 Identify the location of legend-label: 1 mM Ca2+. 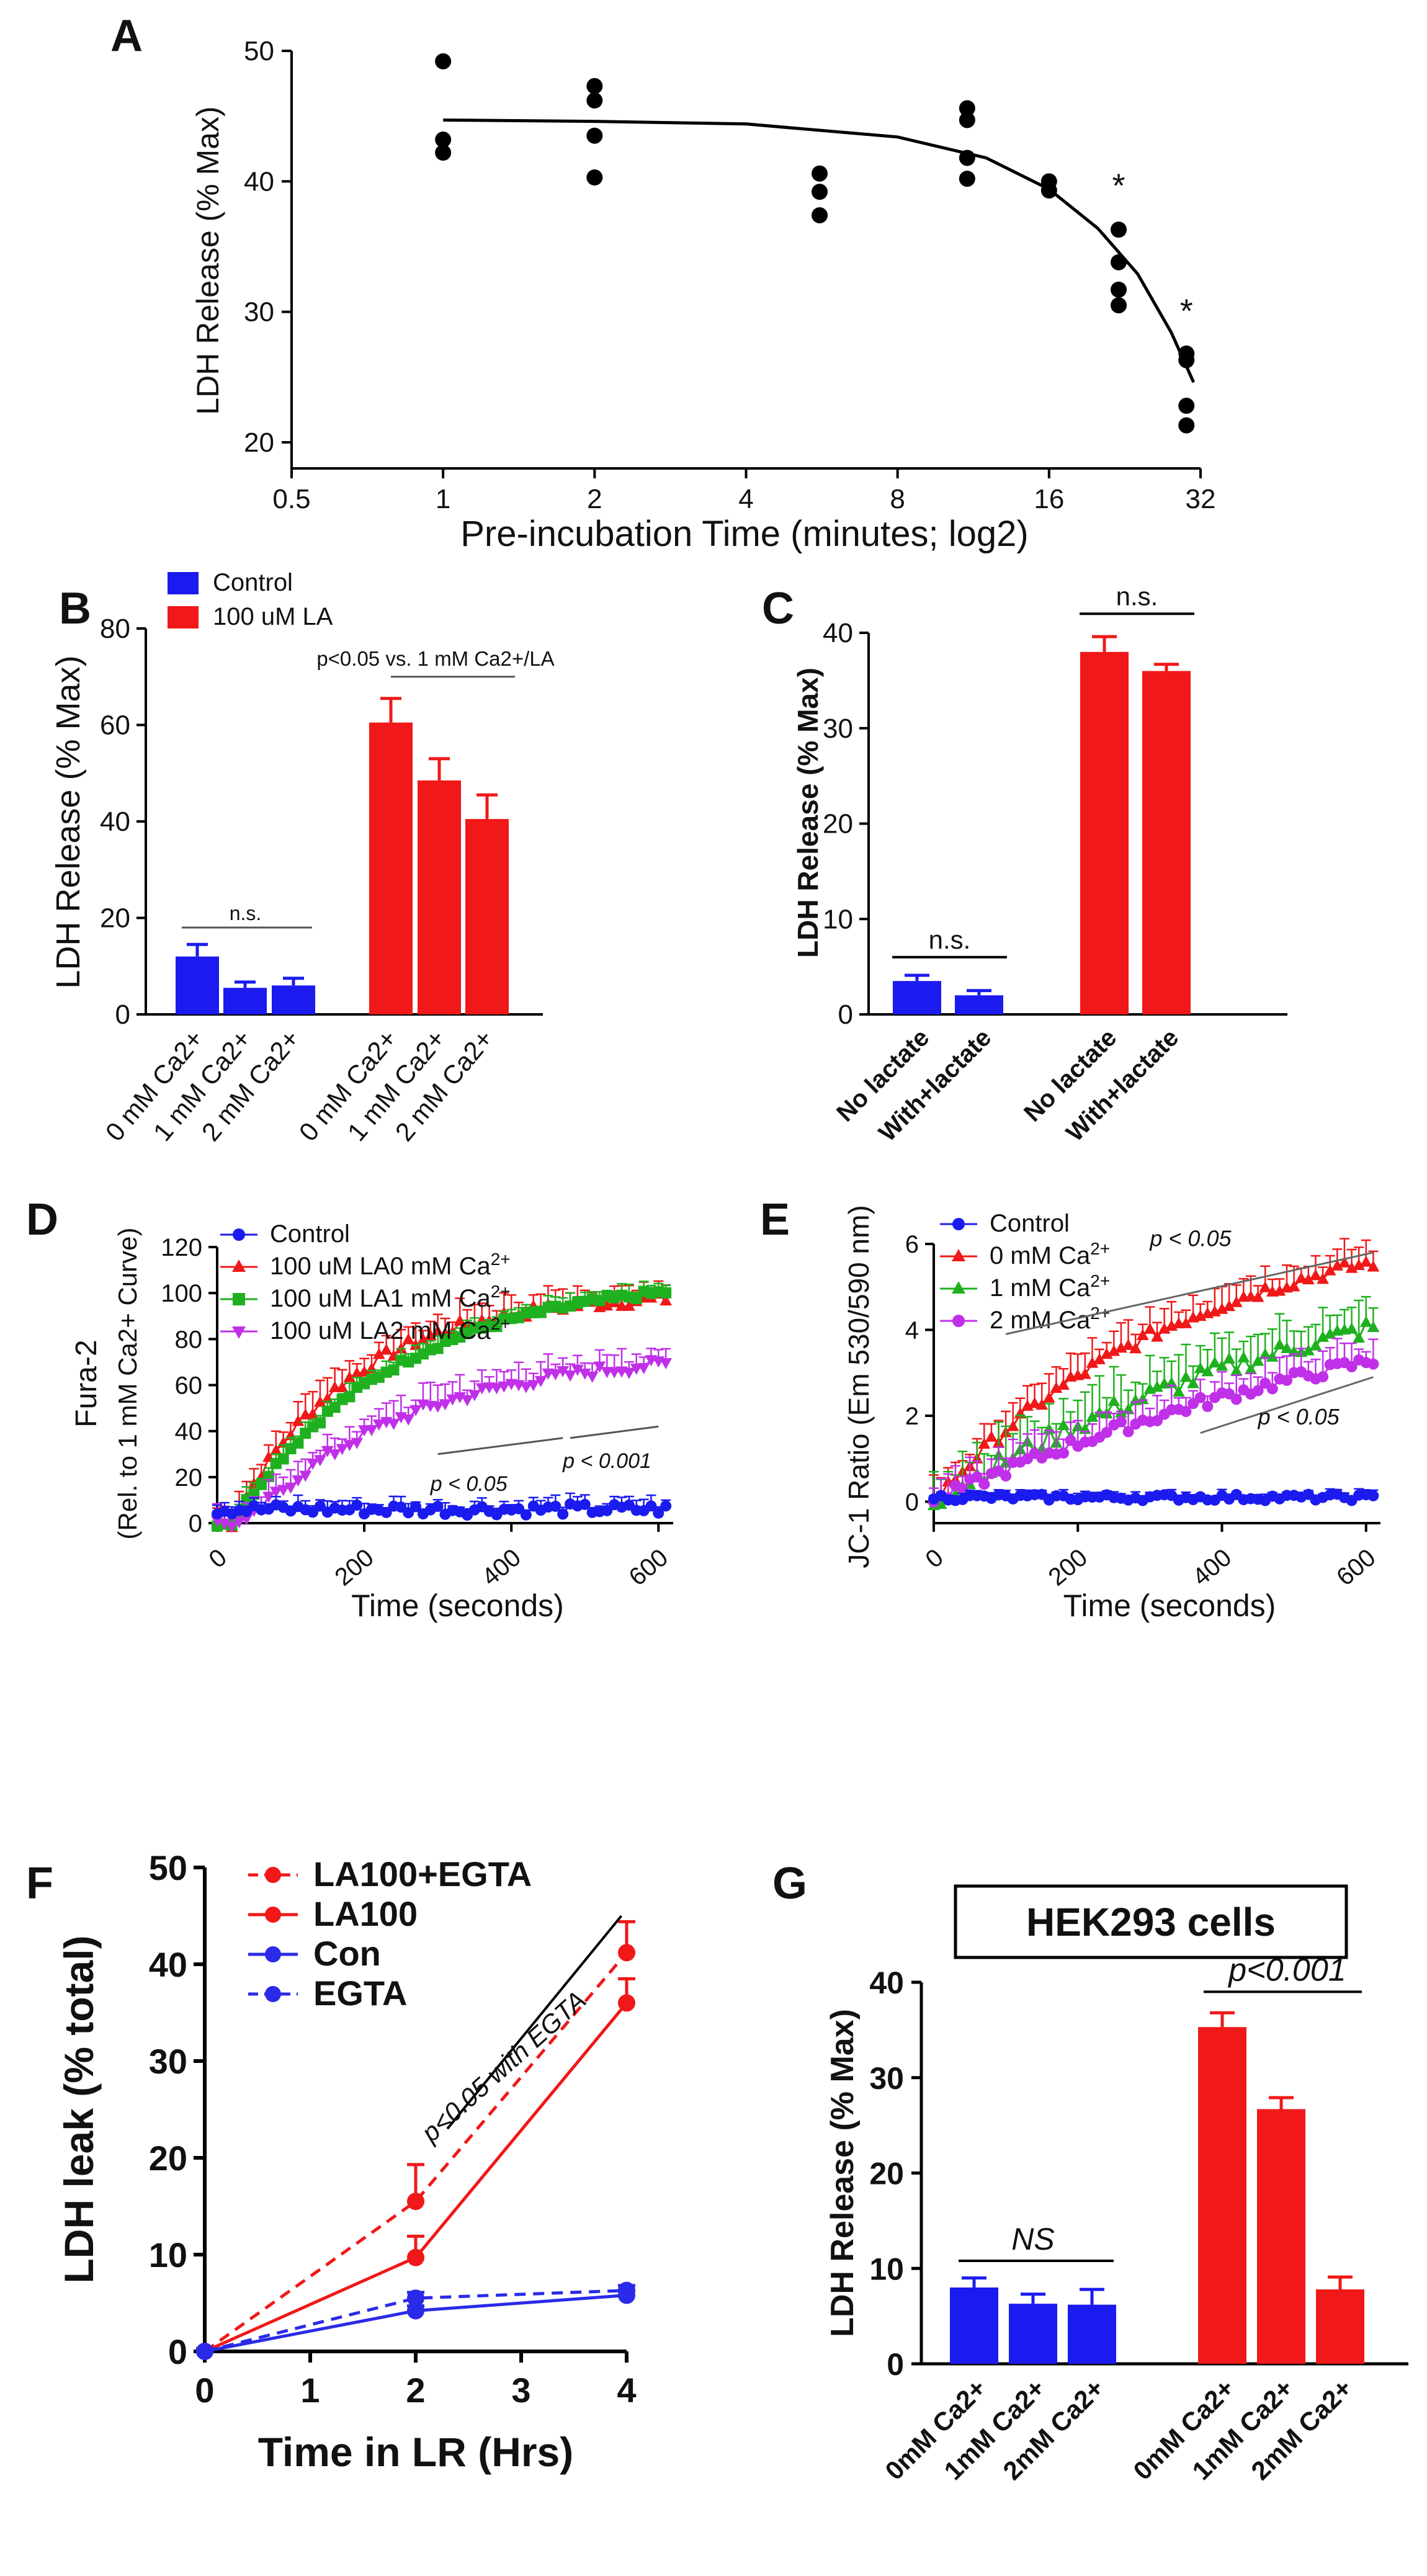
(1050, 1286).